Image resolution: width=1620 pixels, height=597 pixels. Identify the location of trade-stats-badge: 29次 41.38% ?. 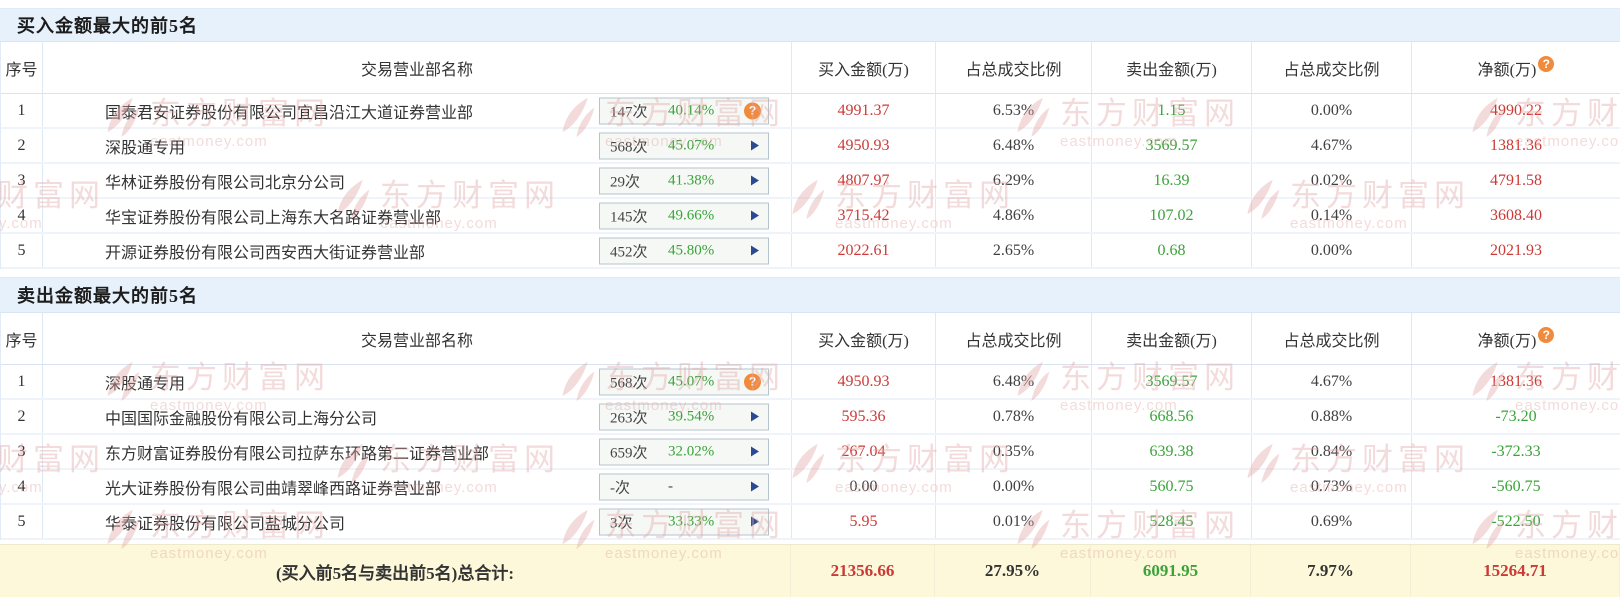
(684, 180).